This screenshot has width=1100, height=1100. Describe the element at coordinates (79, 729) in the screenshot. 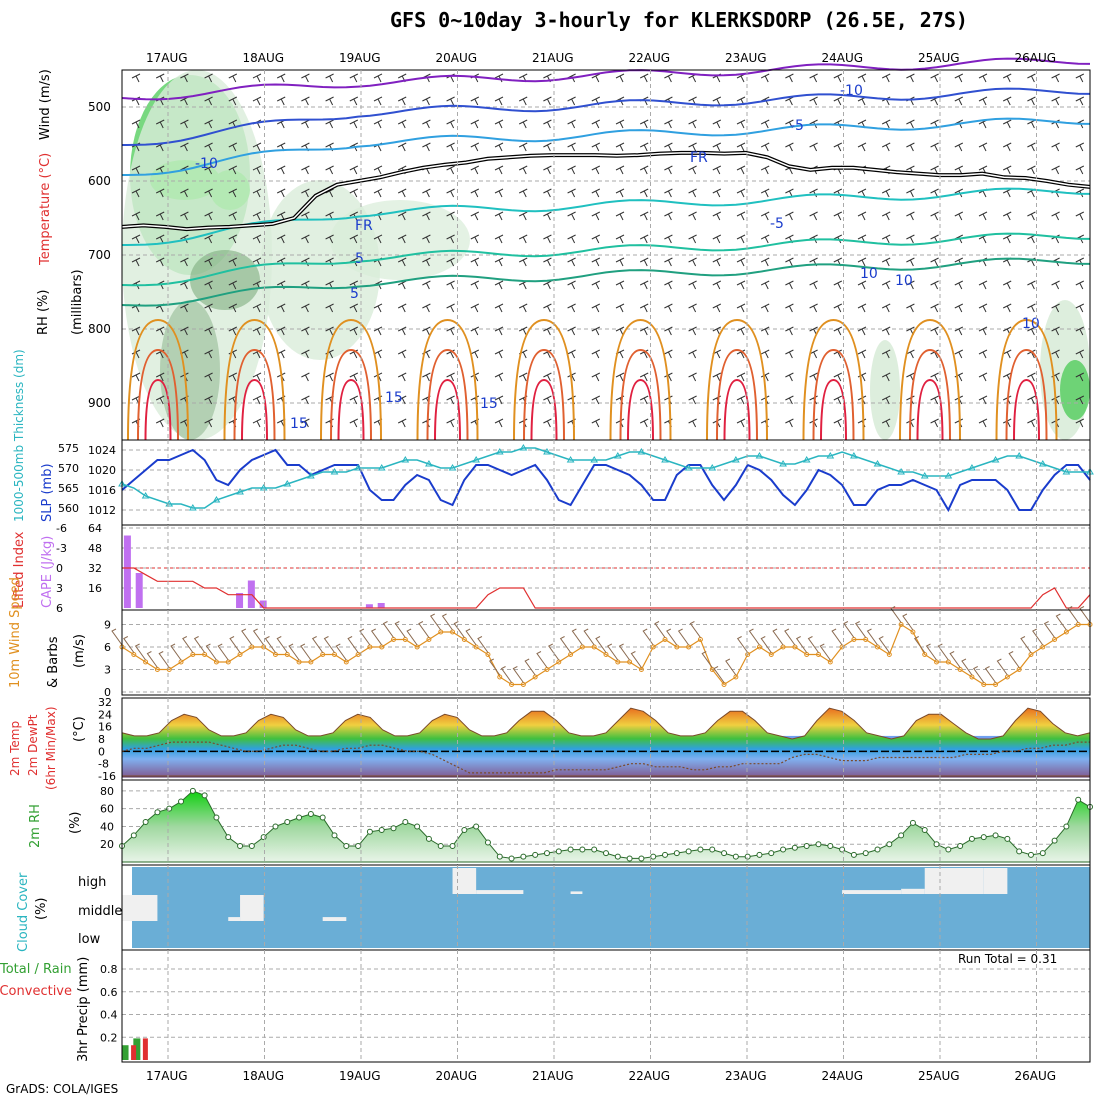

I see `temp-label-unit: (°C)` at that location.